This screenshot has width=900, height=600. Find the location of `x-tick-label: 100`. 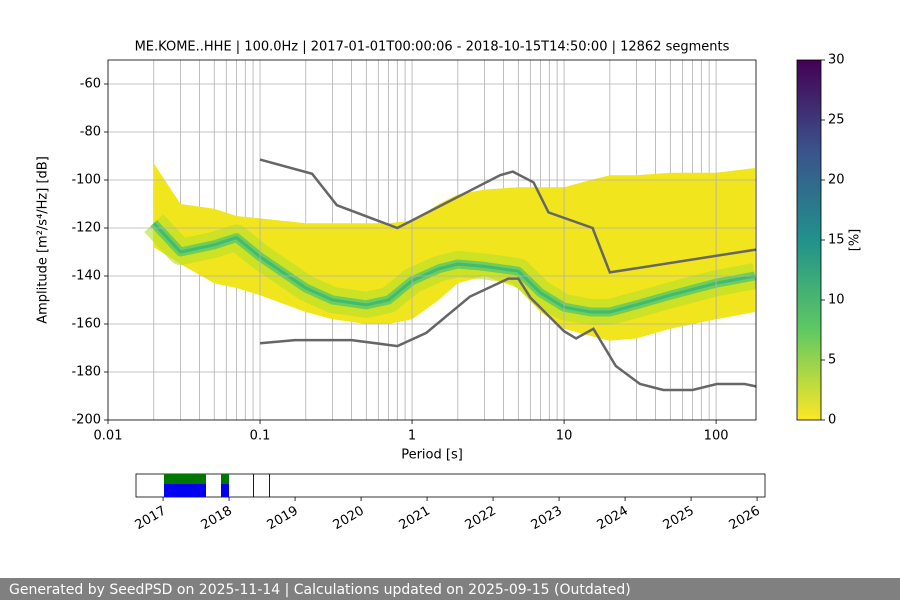

x-tick-label: 100 is located at coordinates (716, 436).